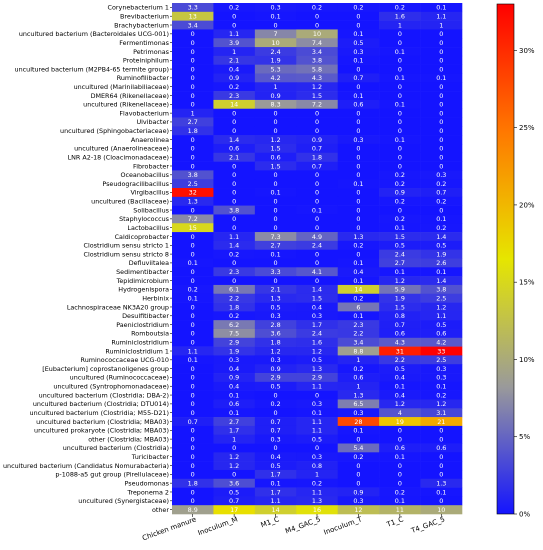 Image resolution: width=543 pixels, height=550 pixels. Describe the element at coordinates (144, 113) in the screenshot. I see `row-label: Flavobacterium` at that location.